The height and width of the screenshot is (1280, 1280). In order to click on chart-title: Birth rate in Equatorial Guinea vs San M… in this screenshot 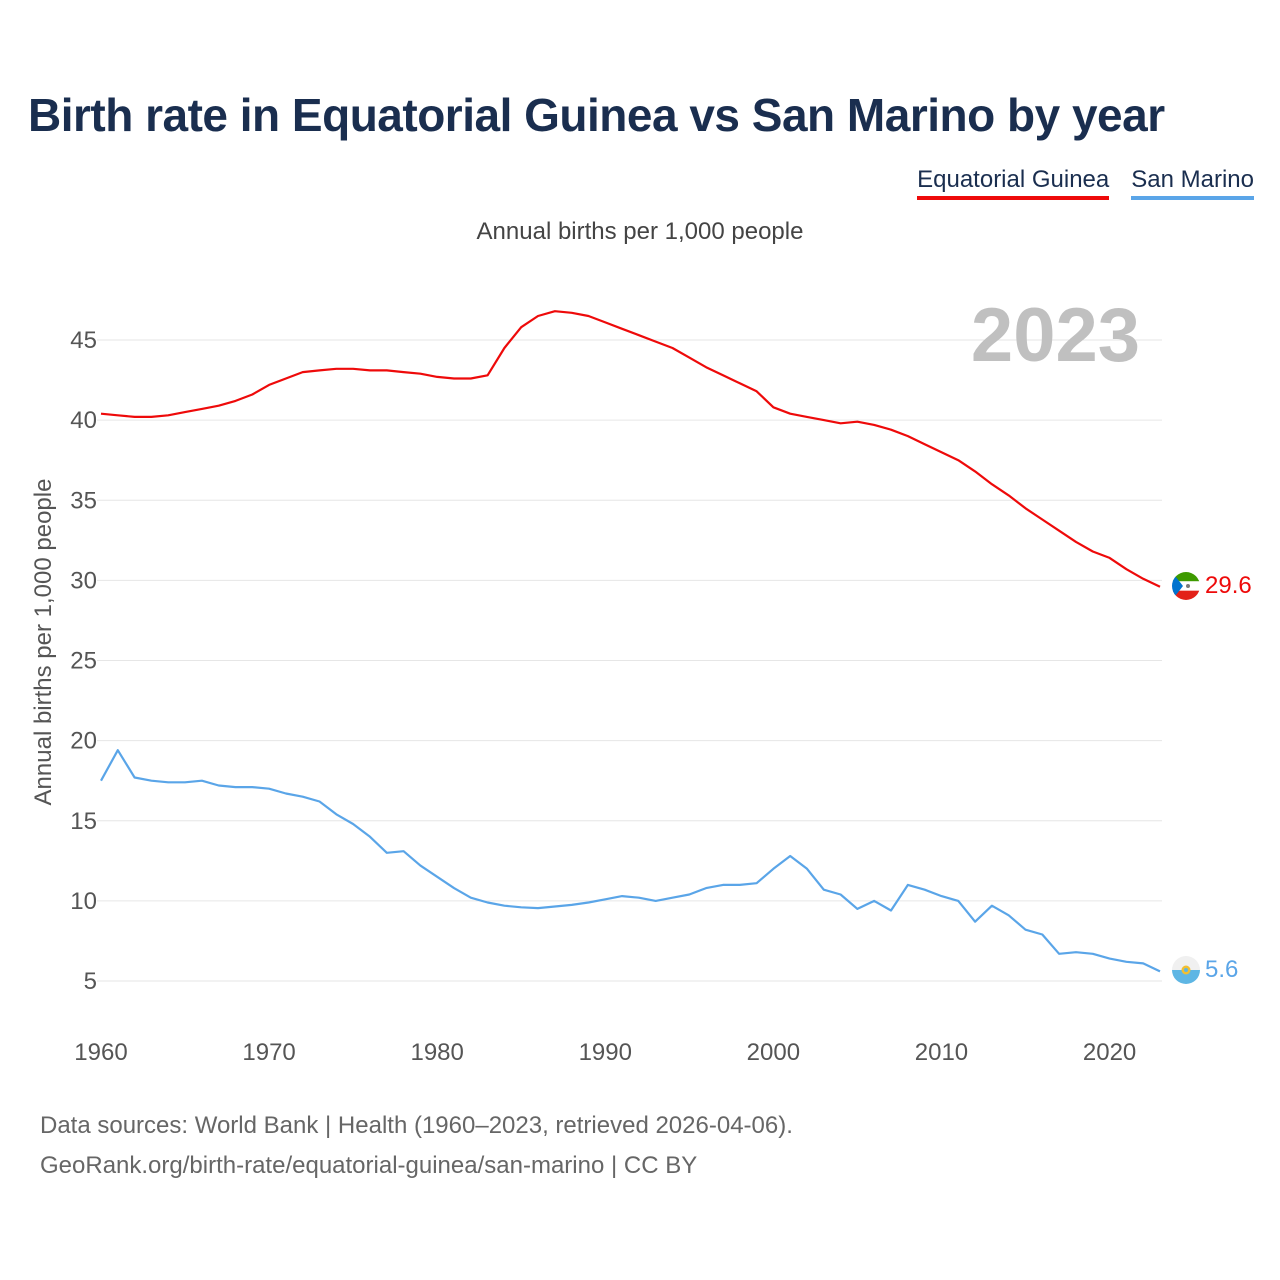, I will do `click(596, 115)`.